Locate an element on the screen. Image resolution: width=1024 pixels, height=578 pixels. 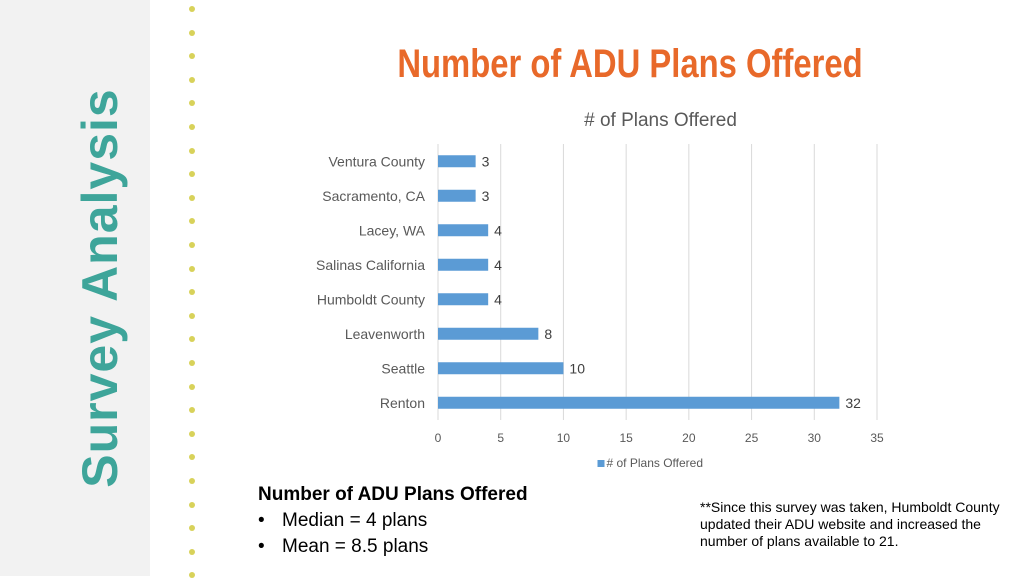
data-label: 8 is located at coordinates (548, 334).